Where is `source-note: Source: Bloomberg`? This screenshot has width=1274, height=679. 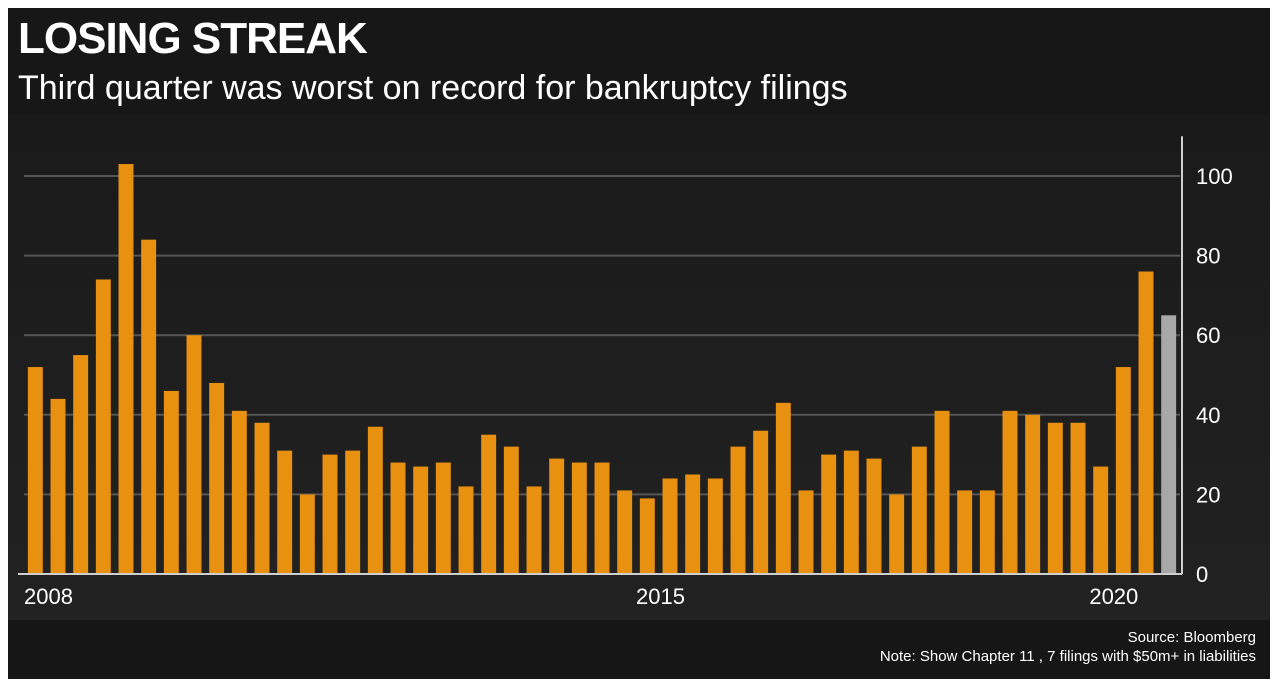
source-note: Source: Bloomberg is located at coordinates (1191, 637).